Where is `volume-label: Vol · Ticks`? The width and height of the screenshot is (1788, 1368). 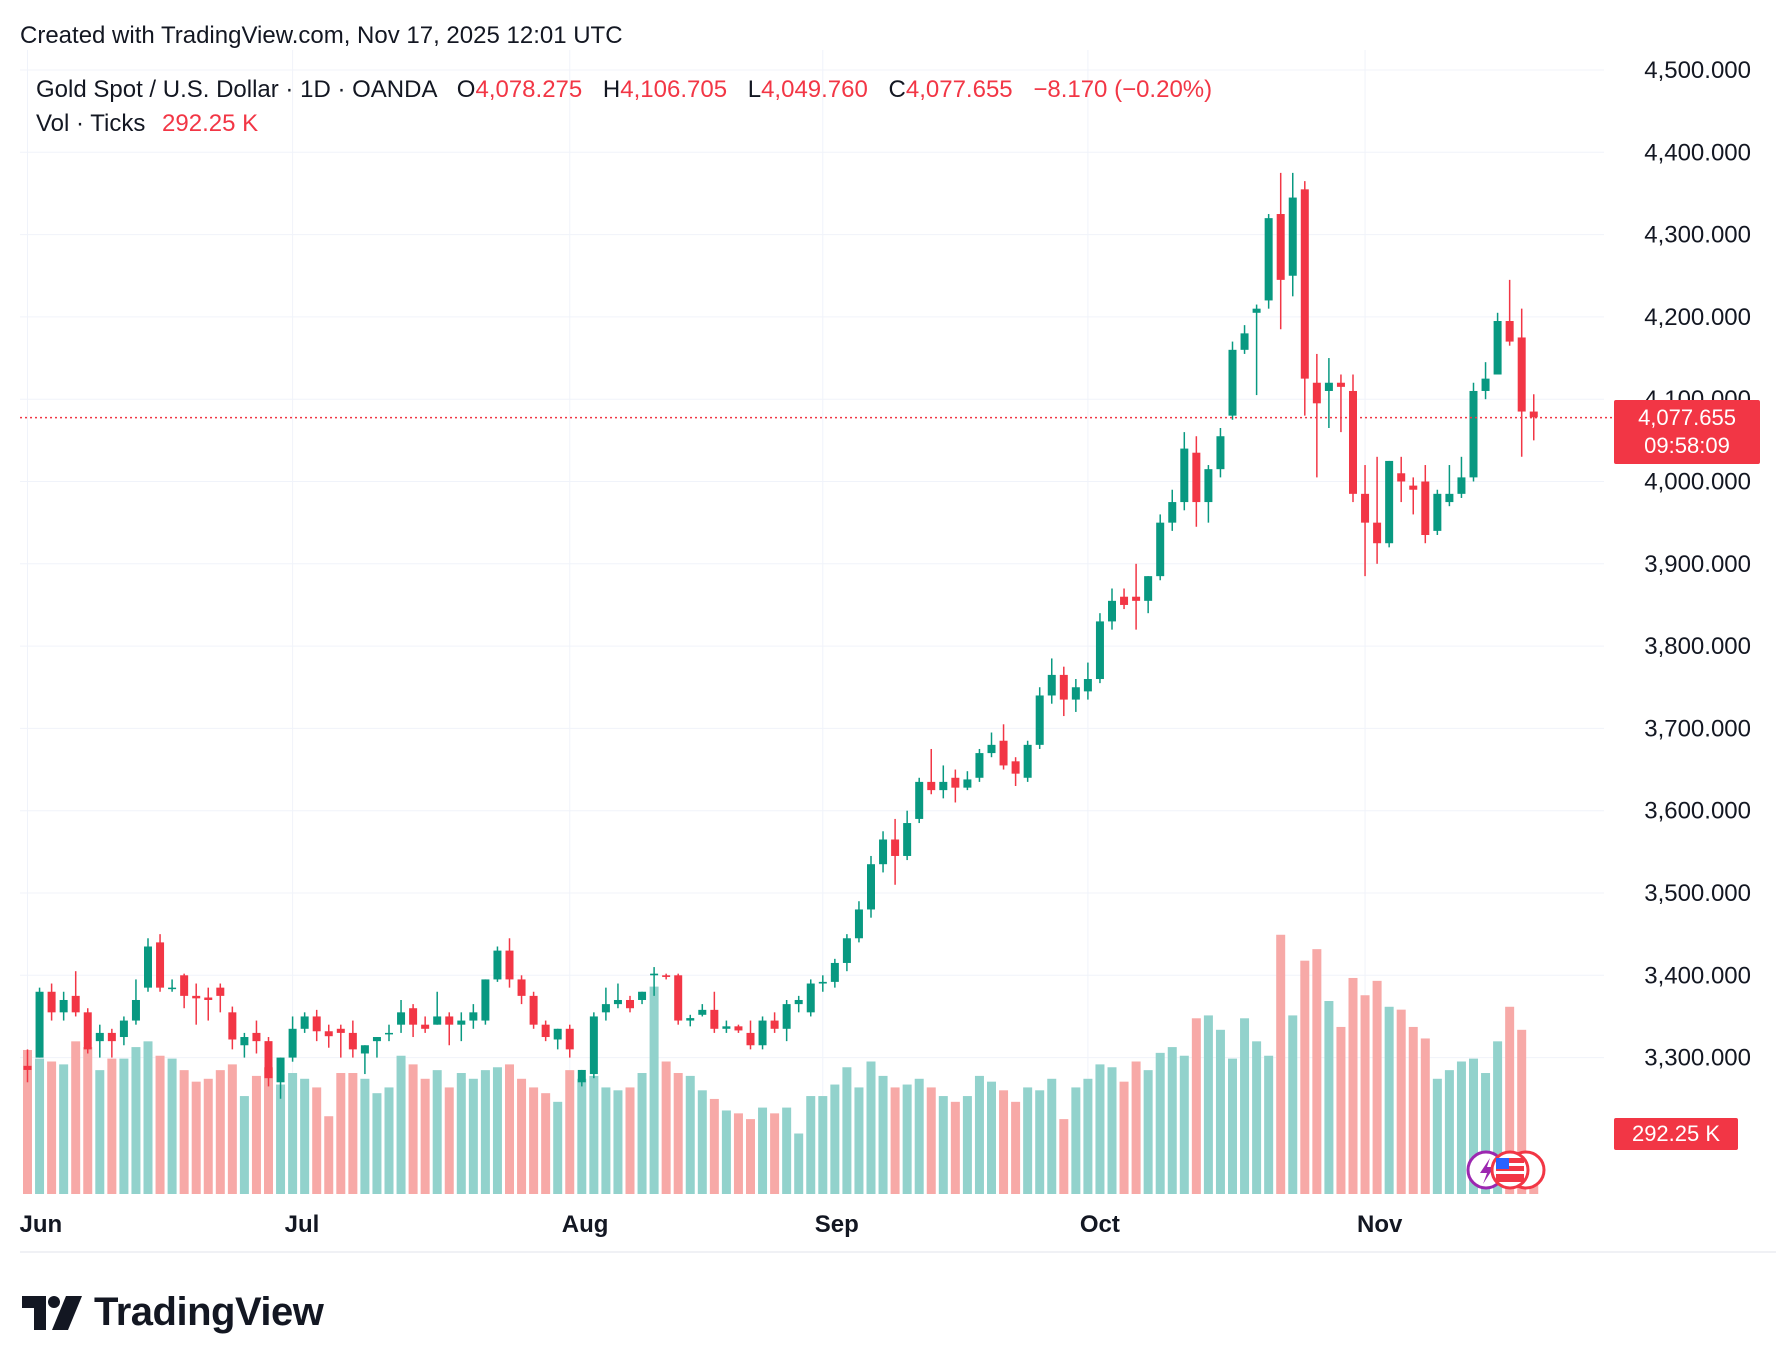 volume-label: Vol · Ticks is located at coordinates (91, 123).